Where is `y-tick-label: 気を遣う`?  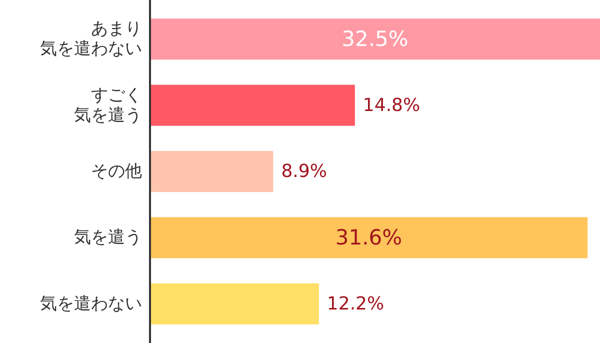
y-tick-label: 気を遣う is located at coordinates (108, 238).